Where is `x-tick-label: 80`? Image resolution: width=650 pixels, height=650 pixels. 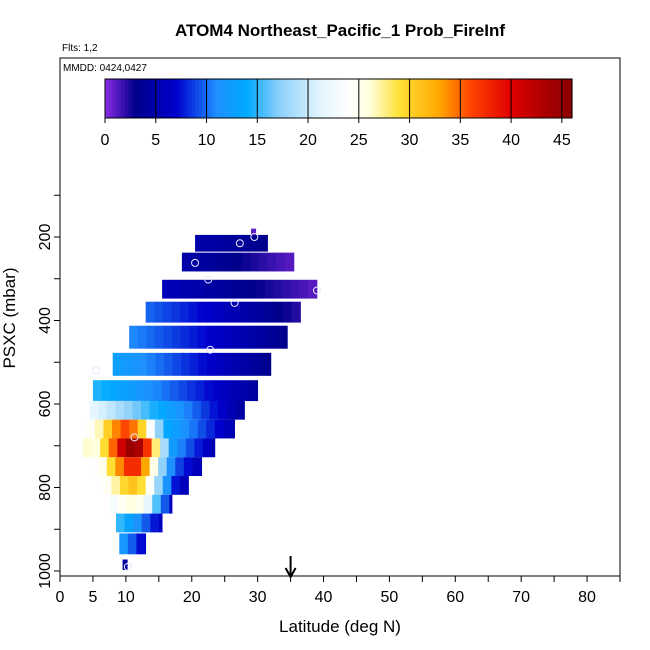
x-tick-label: 80 is located at coordinates (587, 597).